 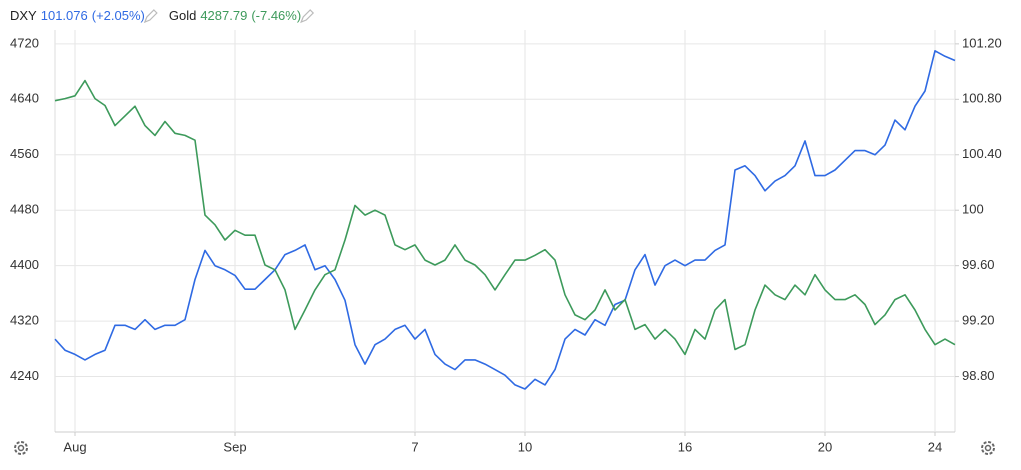 I want to click on y2-tick-label: 98.80, so click(x=978, y=375).